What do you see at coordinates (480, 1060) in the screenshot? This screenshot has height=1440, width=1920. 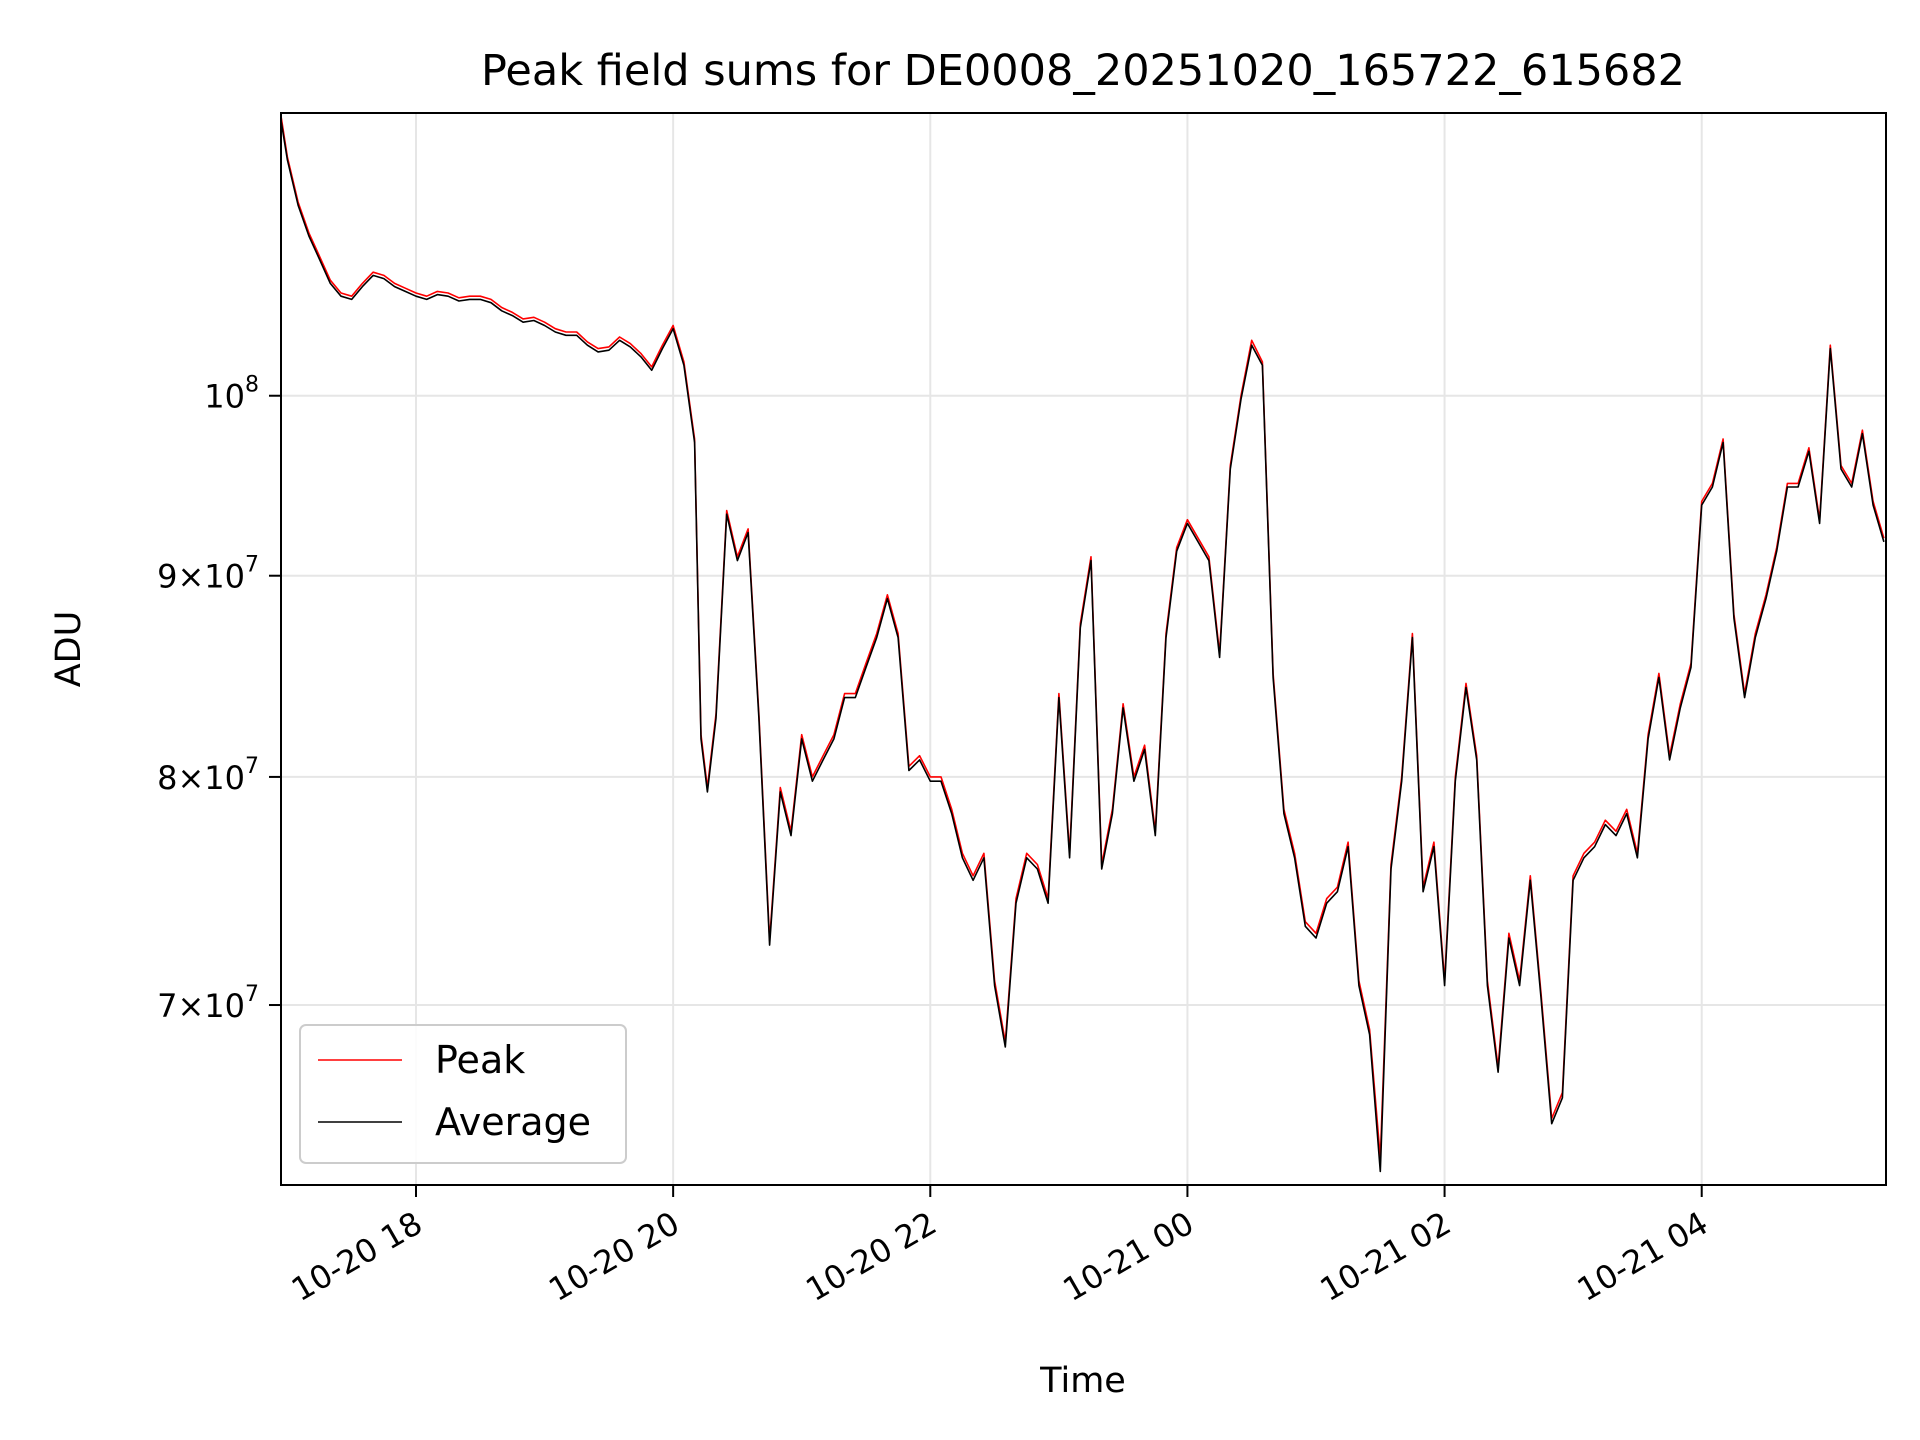 I see `legend-label-peak: Peak` at bounding box center [480, 1060].